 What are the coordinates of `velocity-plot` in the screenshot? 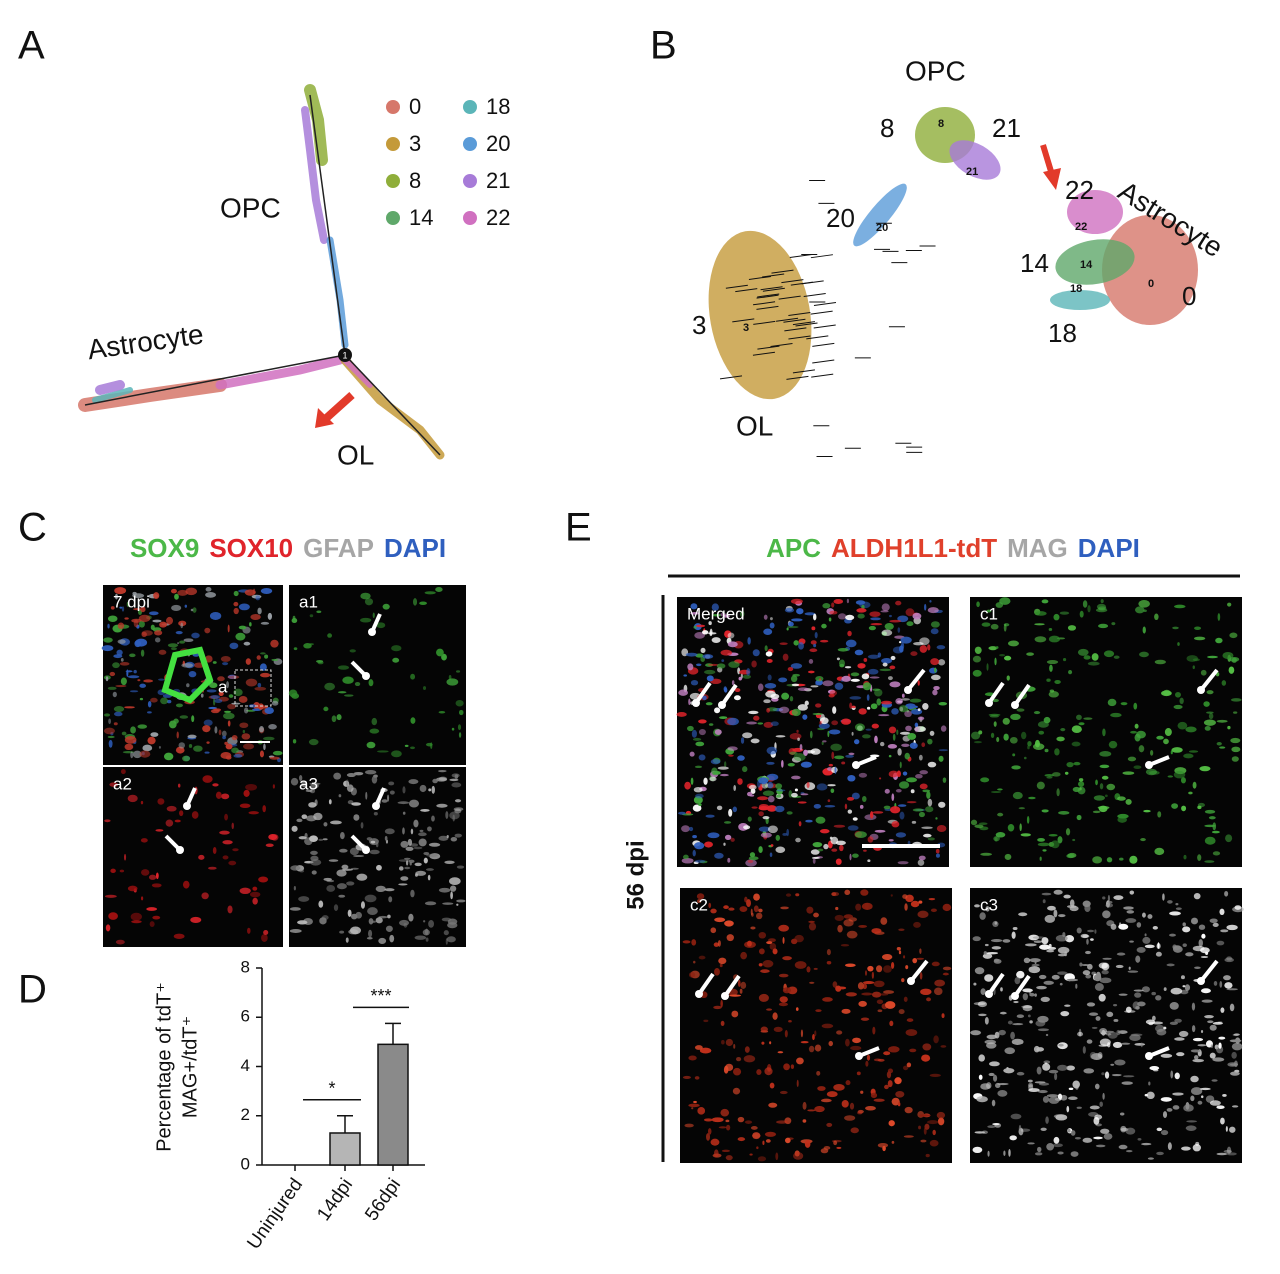 It's located at (953, 282).